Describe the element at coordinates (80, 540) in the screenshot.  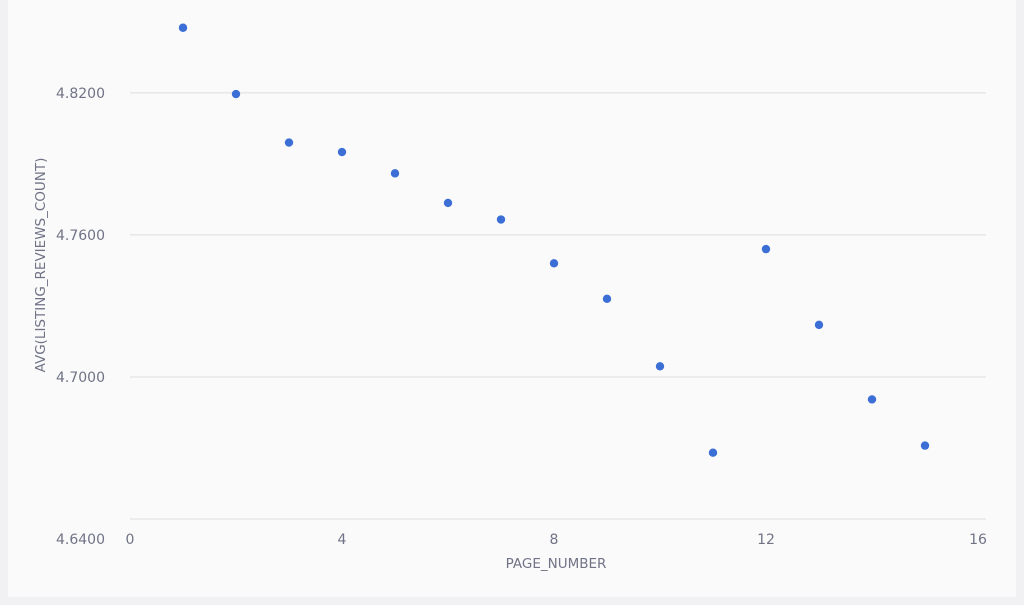
I see `y-tick-label: 4.6400` at that location.